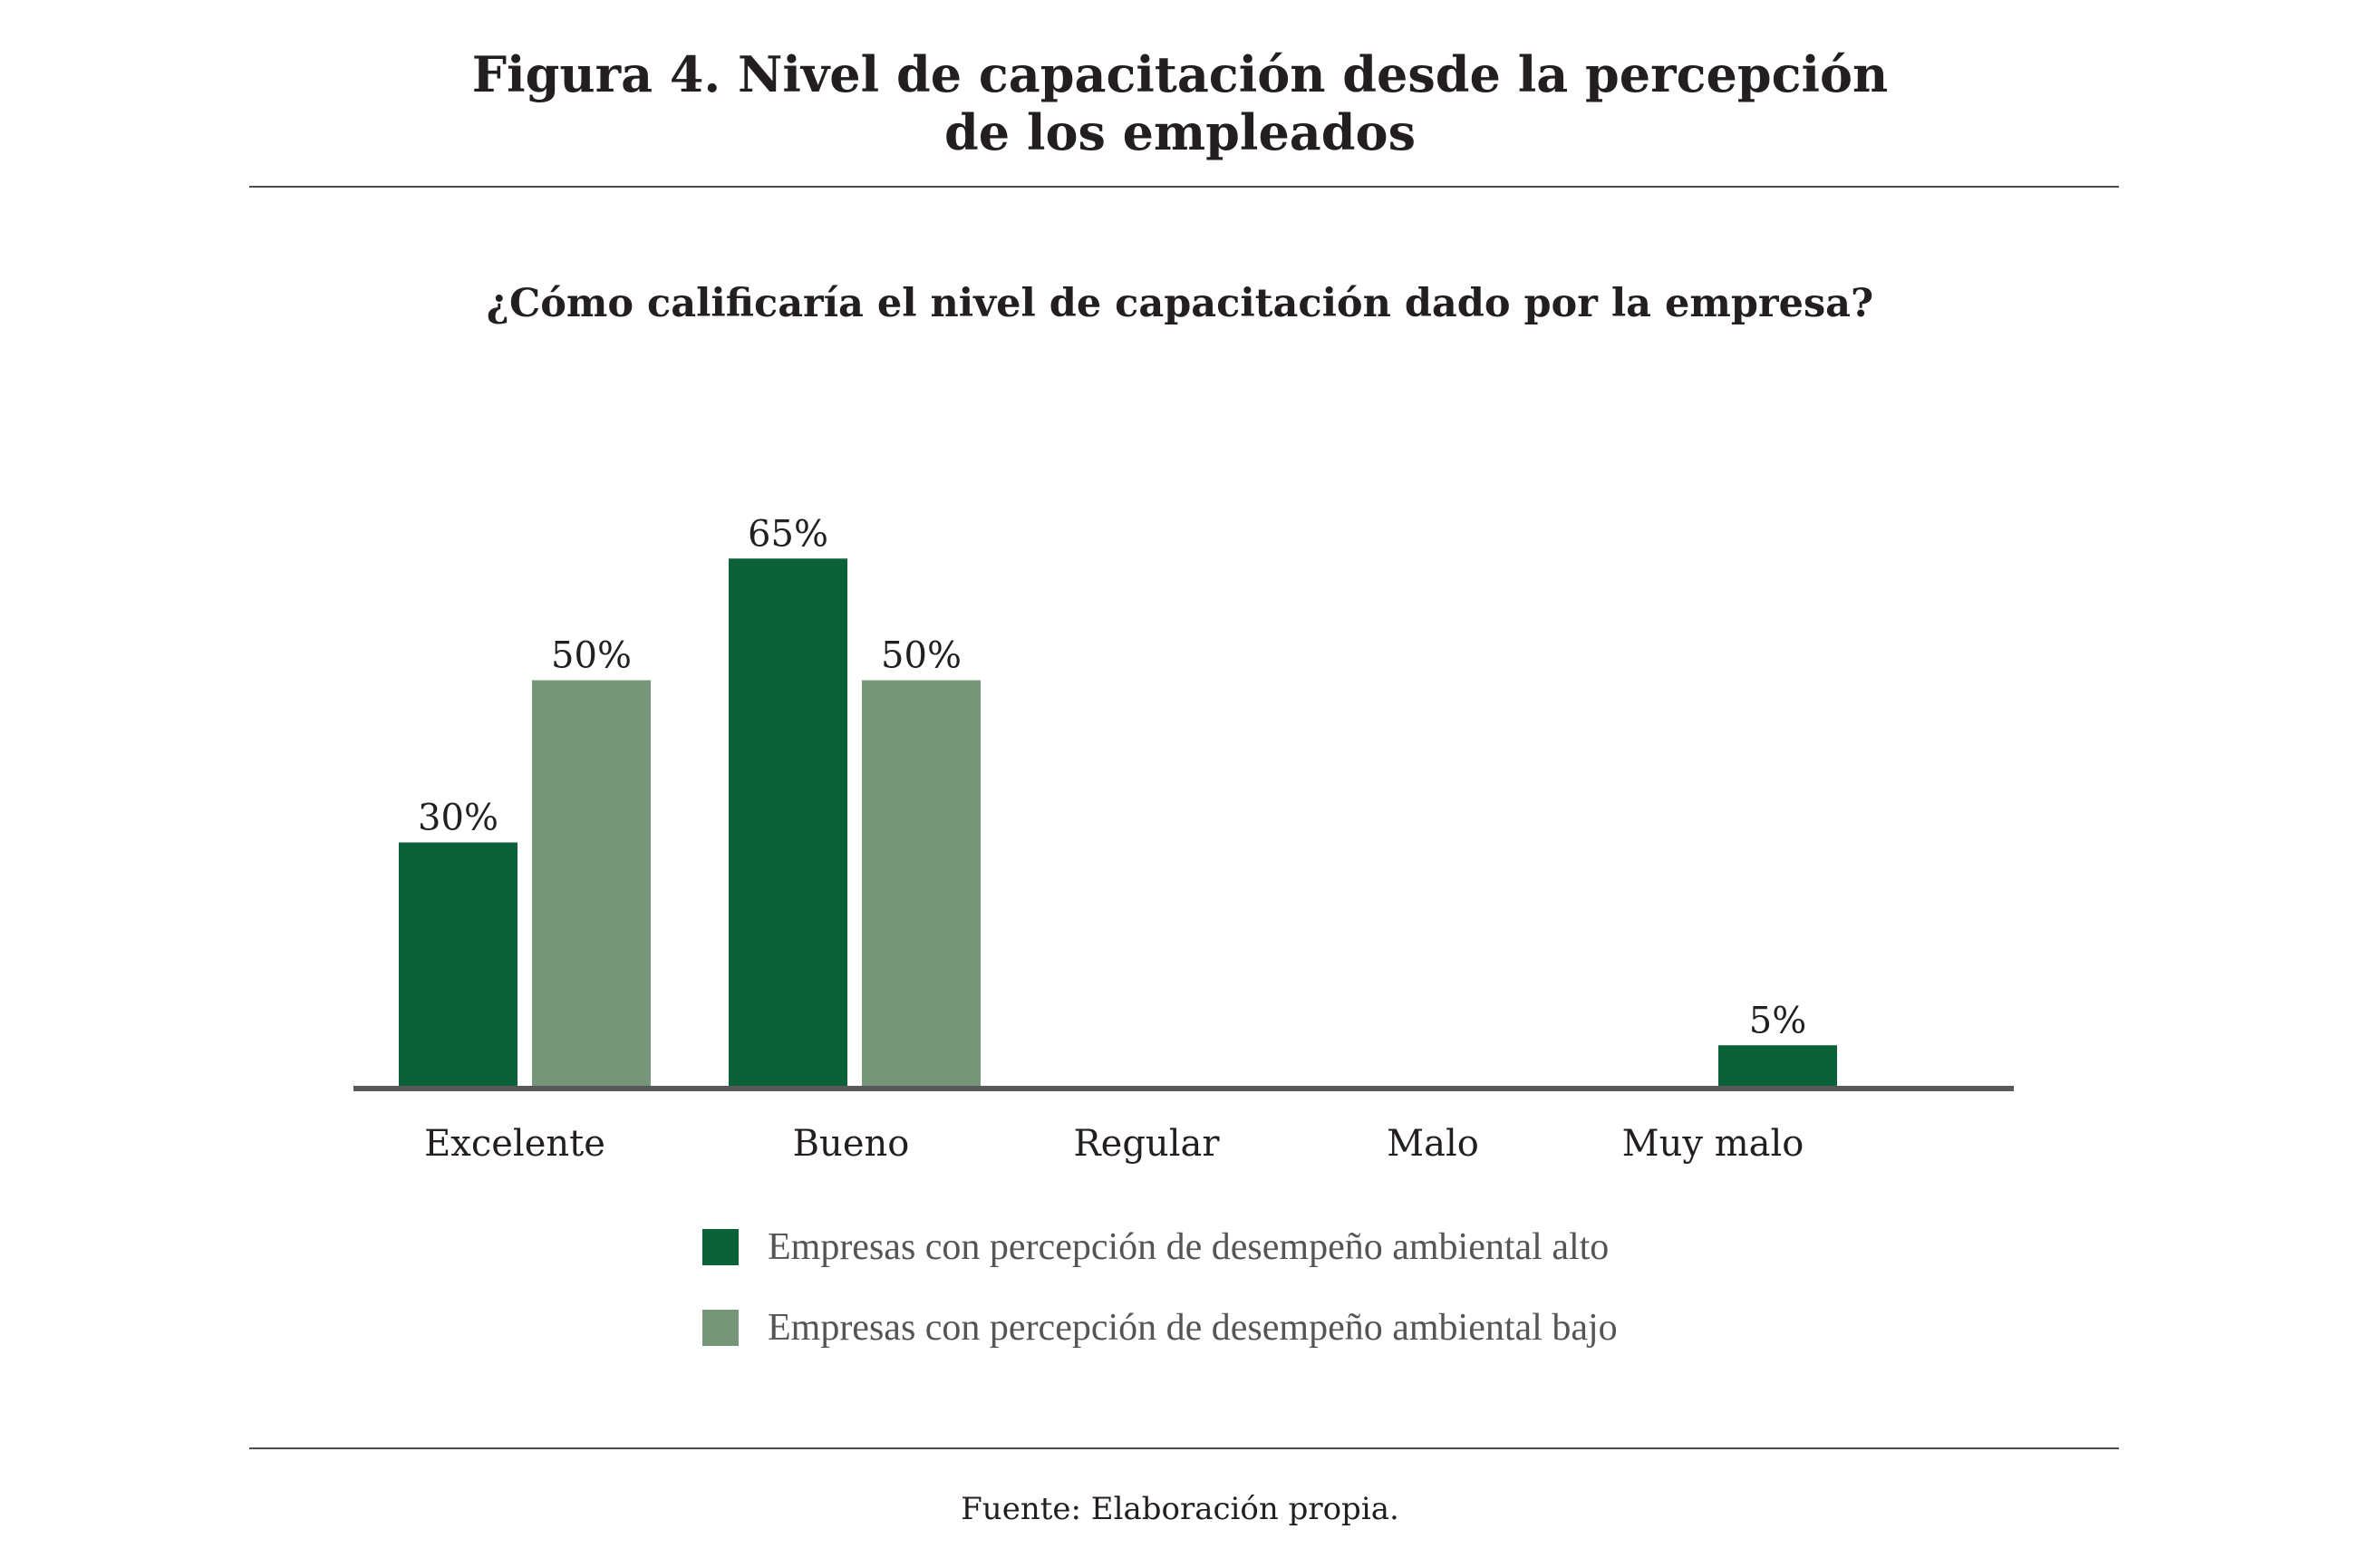 This screenshot has height=1568, width=2360. What do you see at coordinates (788, 534) in the screenshot?
I see `data-label-bueno-series-1: 65%` at bounding box center [788, 534].